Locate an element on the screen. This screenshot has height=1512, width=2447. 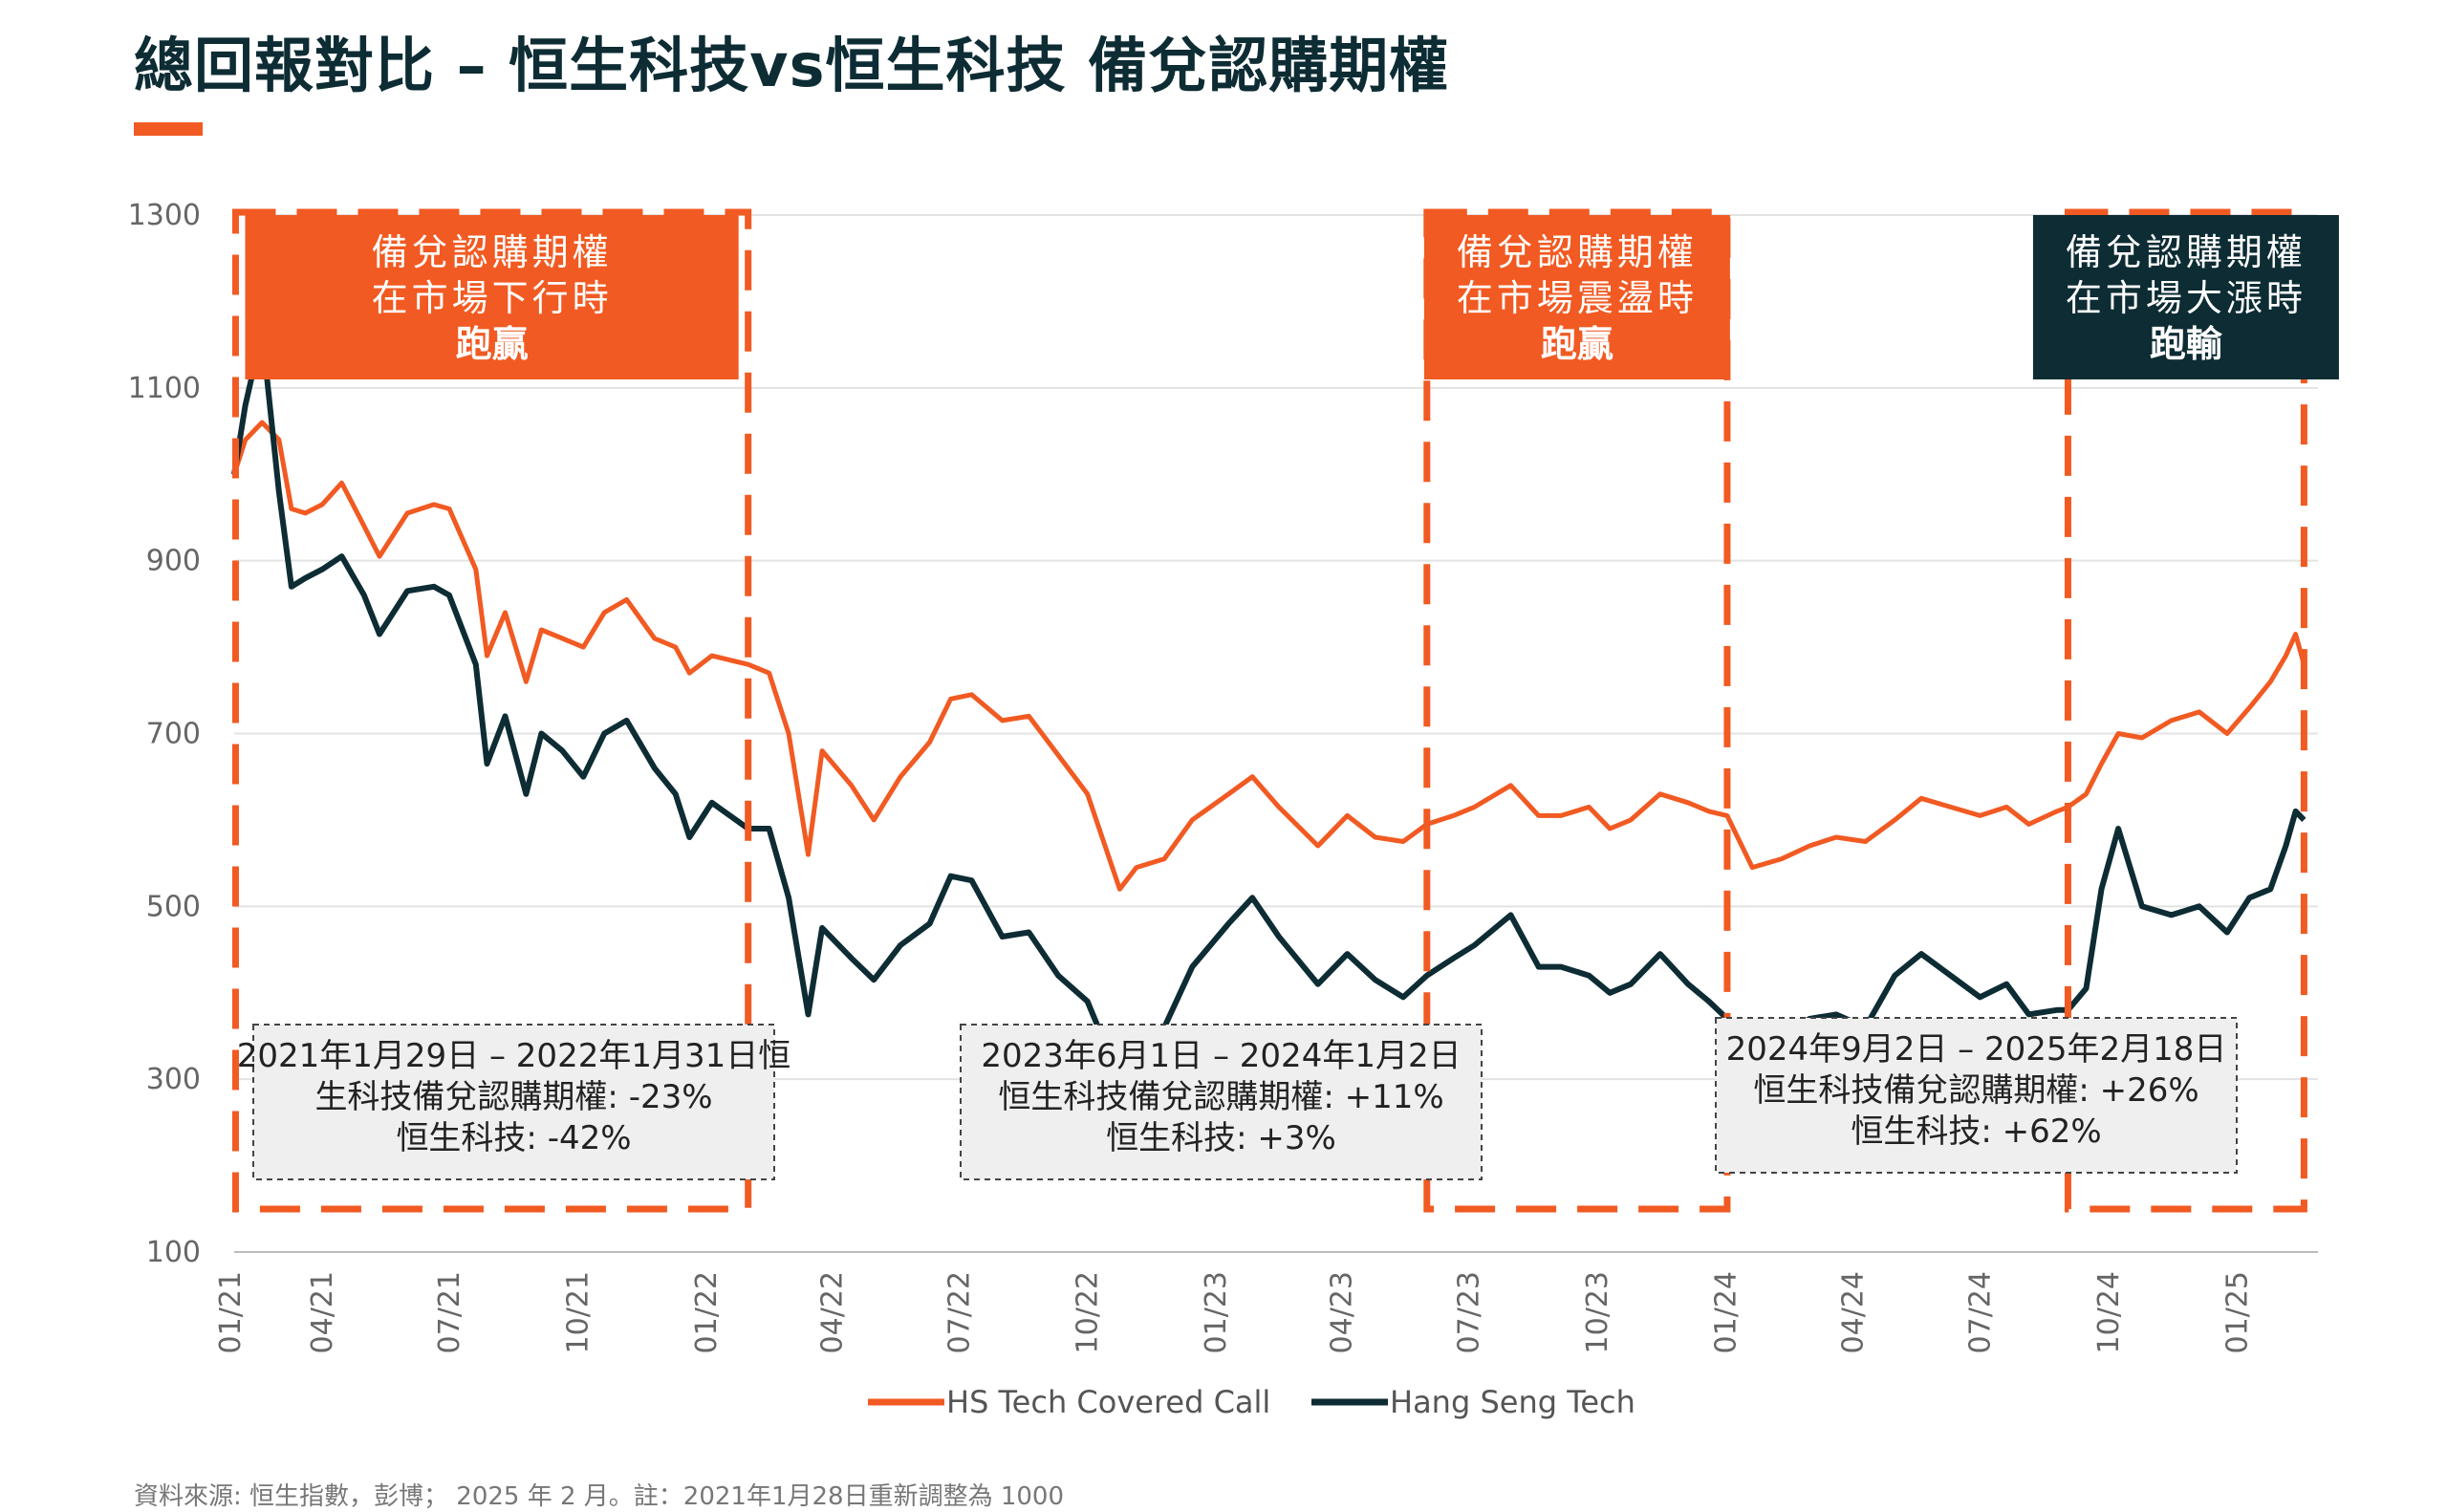
x-tick-label: 10/24 is located at coordinates (2109, 1312).